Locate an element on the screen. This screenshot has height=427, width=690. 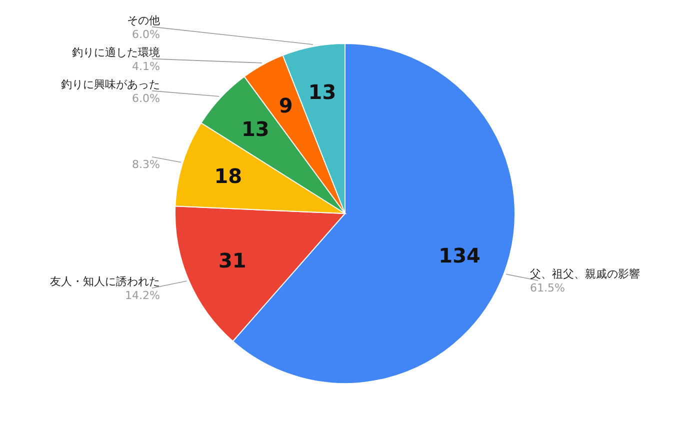
data-label: 9 is located at coordinates (285, 105).